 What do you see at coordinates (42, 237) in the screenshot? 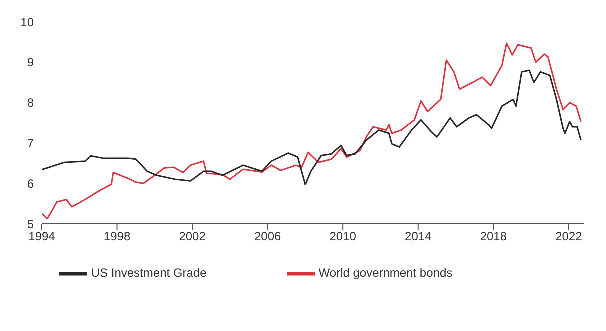
I see `x-tick-label: 1994` at bounding box center [42, 237].